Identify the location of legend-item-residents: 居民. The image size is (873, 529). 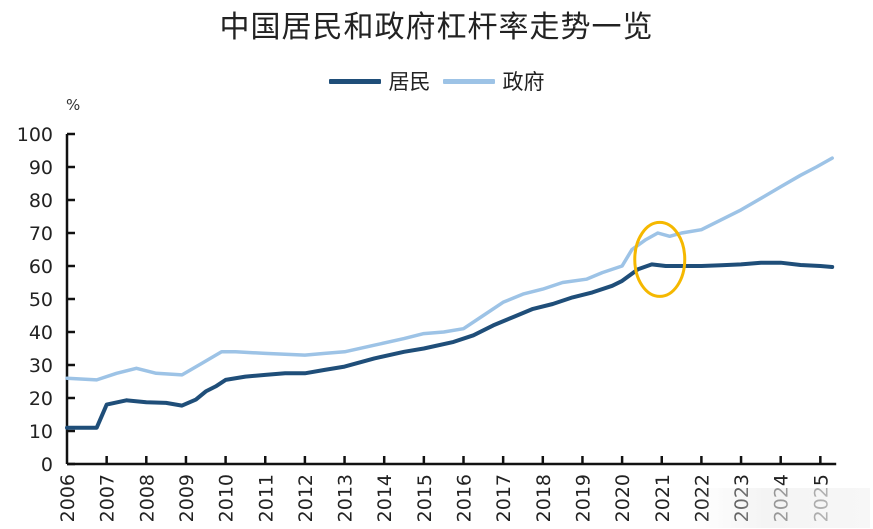
(379, 81).